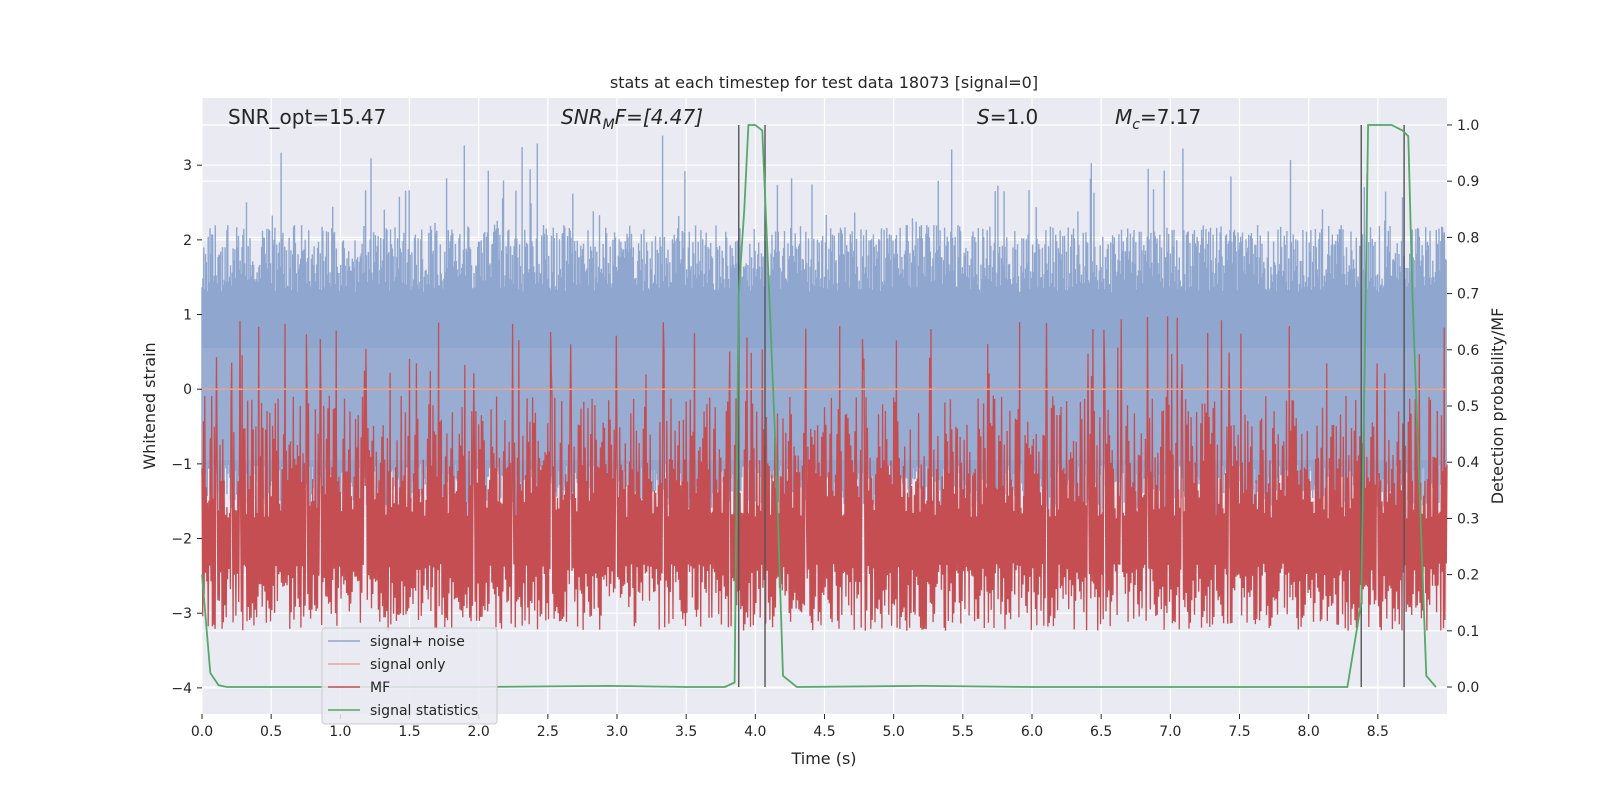 The image size is (1600, 800). Describe the element at coordinates (824, 732) in the screenshot. I see `x-tick-label: 4.5` at that location.